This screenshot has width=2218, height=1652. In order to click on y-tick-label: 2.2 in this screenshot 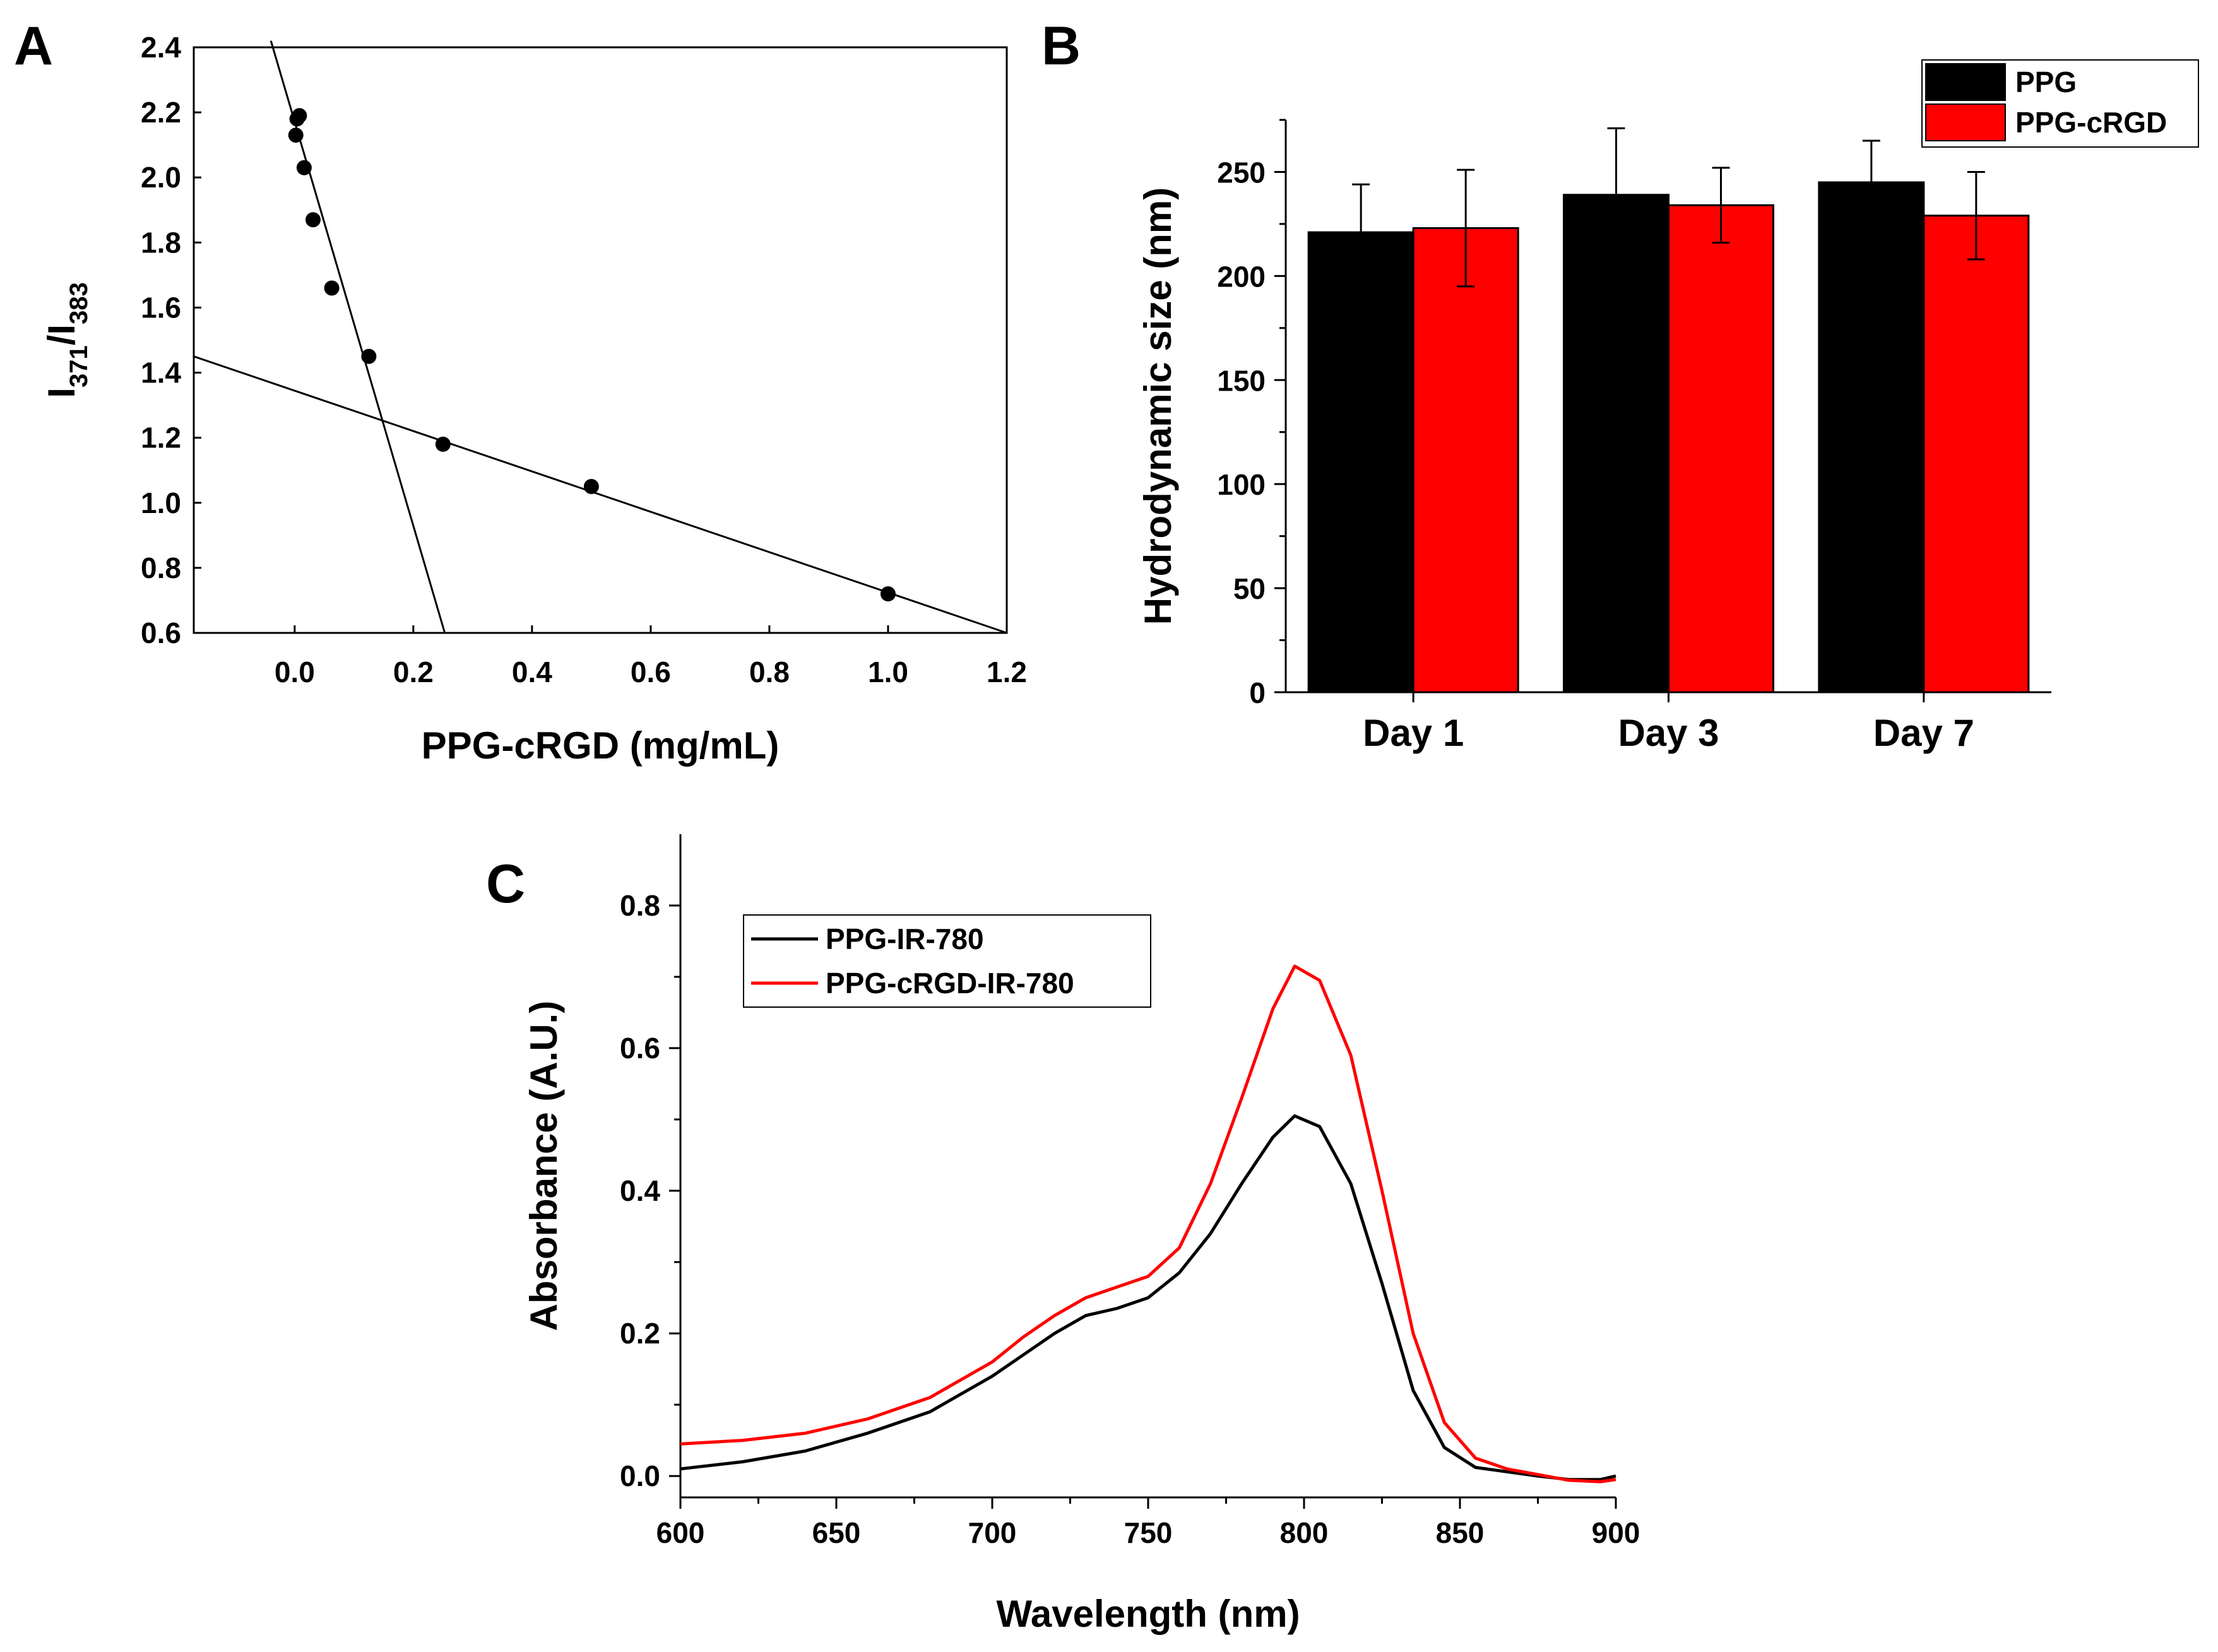, I will do `click(161, 112)`.